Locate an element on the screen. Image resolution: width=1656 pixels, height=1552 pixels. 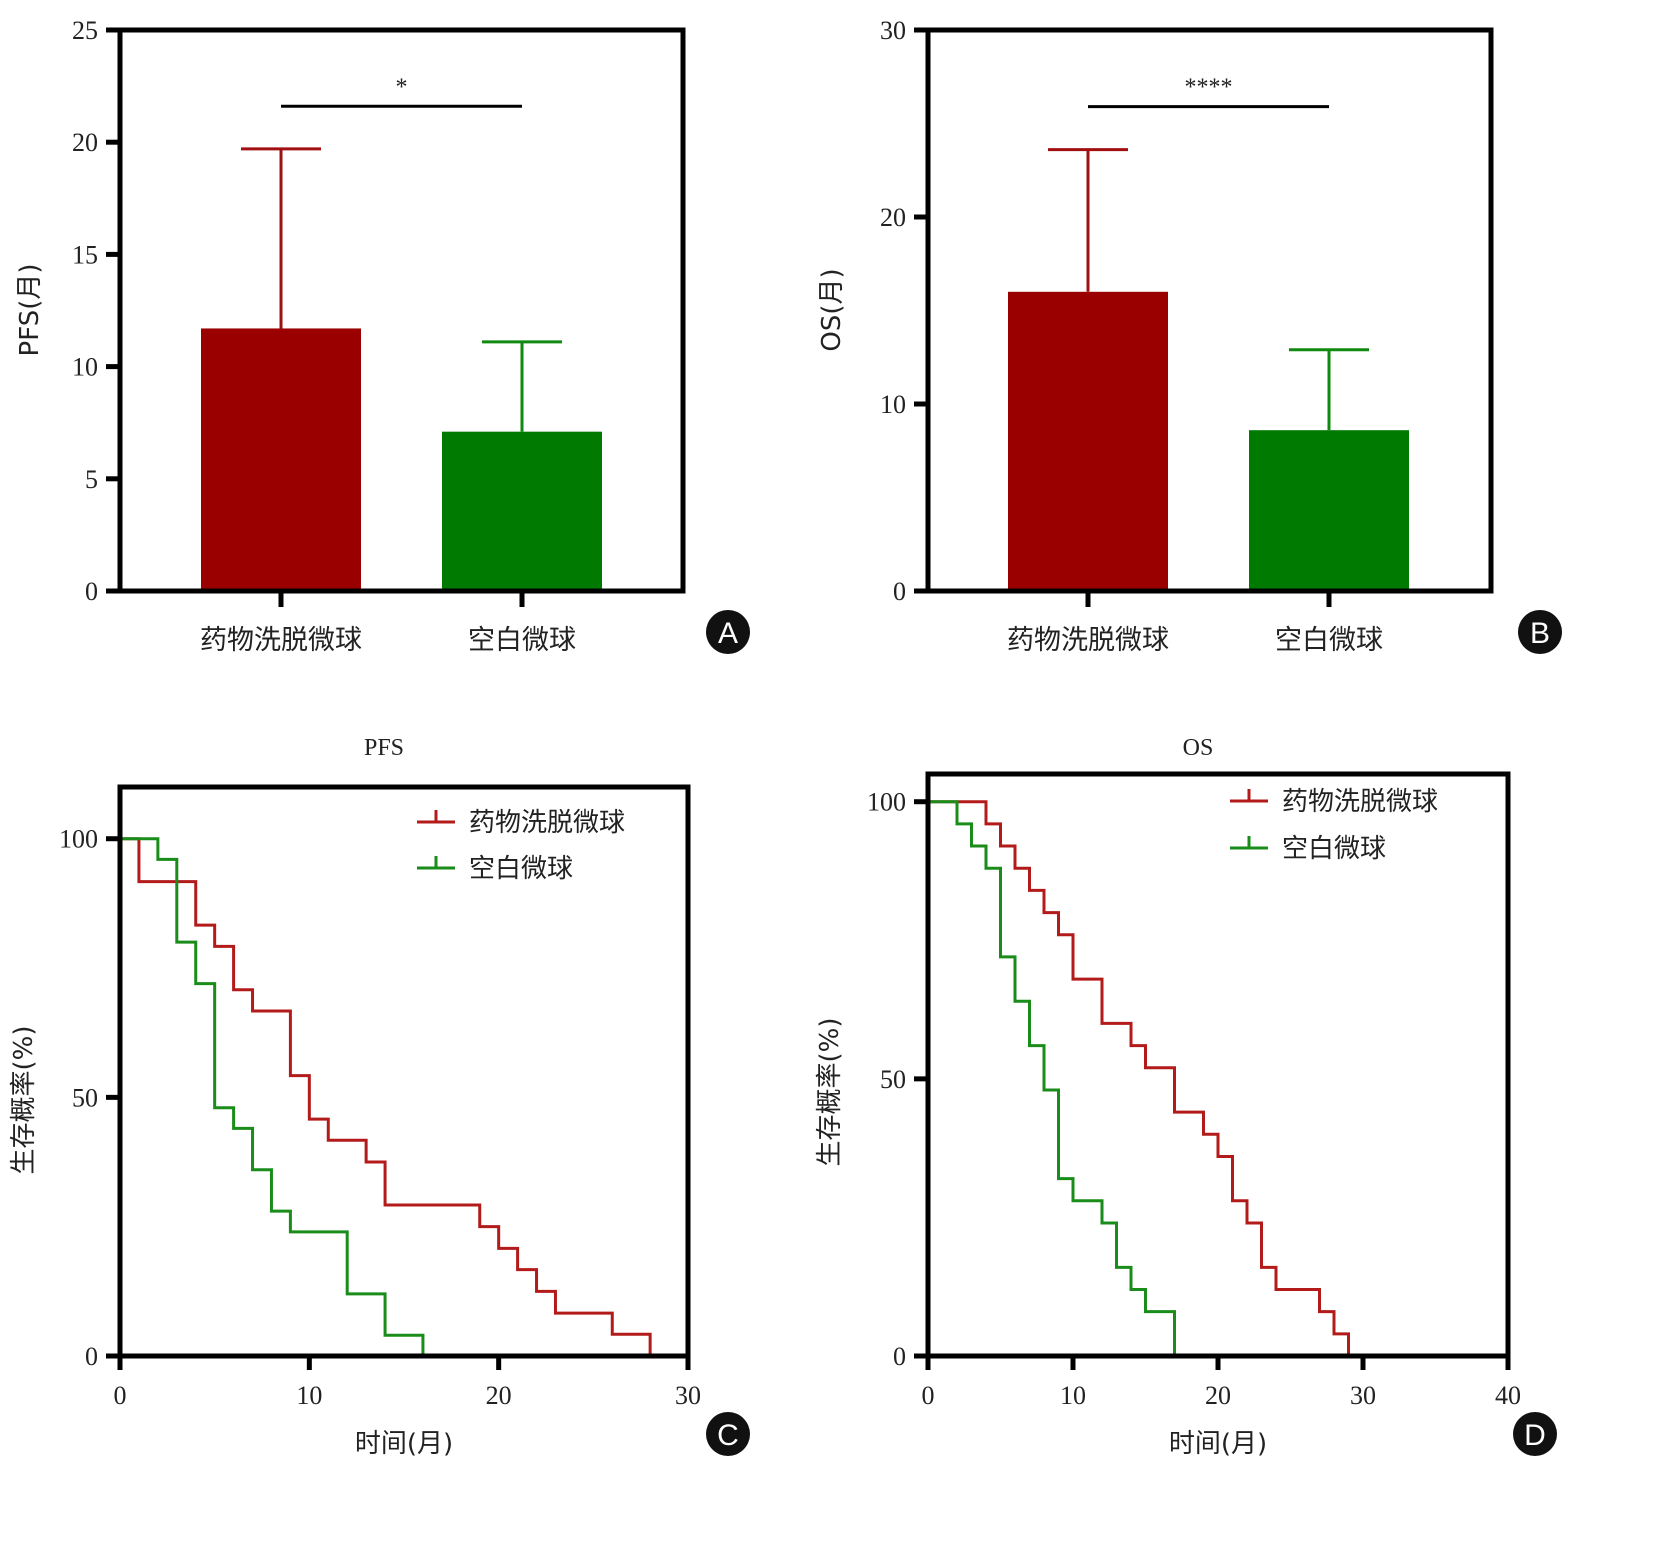
y-tick-label-5: 25 is located at coordinates (85, 30).